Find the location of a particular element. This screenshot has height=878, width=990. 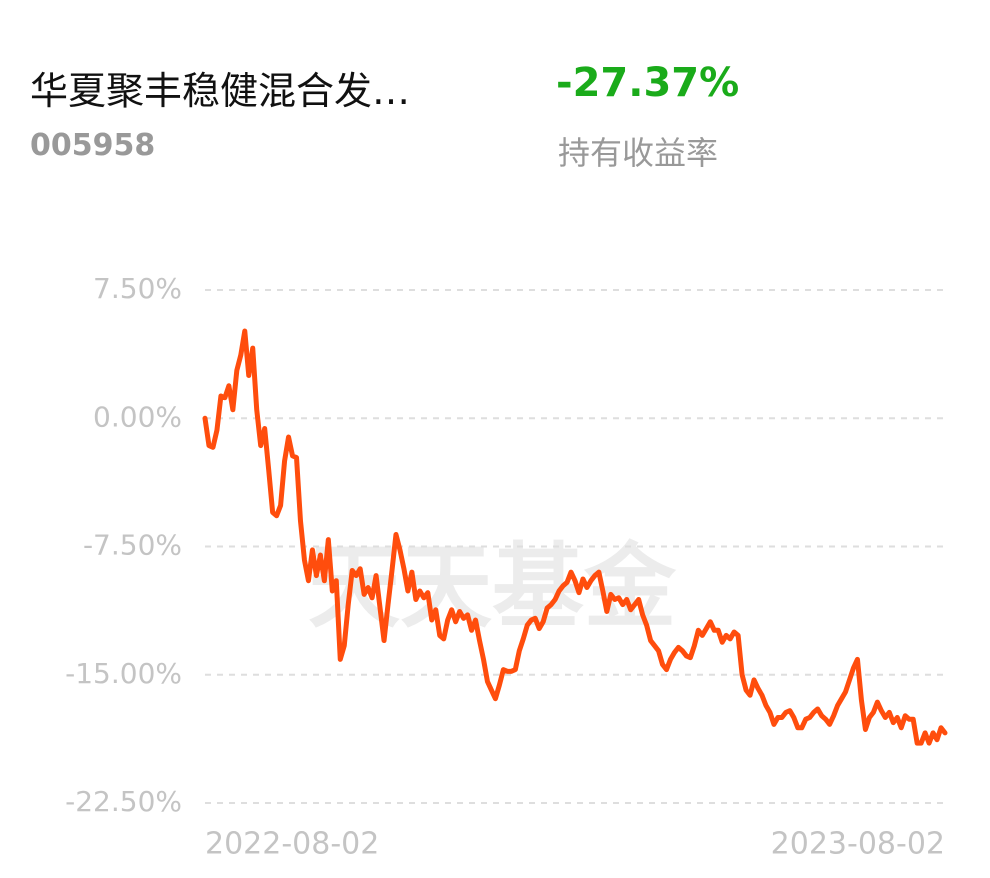

y-tick-label: -7.50% is located at coordinates (132, 545).